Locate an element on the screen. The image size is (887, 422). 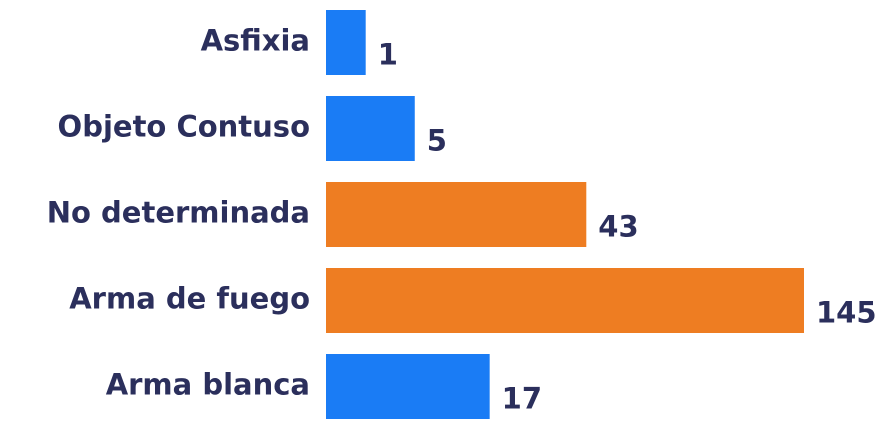
value-label: 5 is located at coordinates (437, 141).